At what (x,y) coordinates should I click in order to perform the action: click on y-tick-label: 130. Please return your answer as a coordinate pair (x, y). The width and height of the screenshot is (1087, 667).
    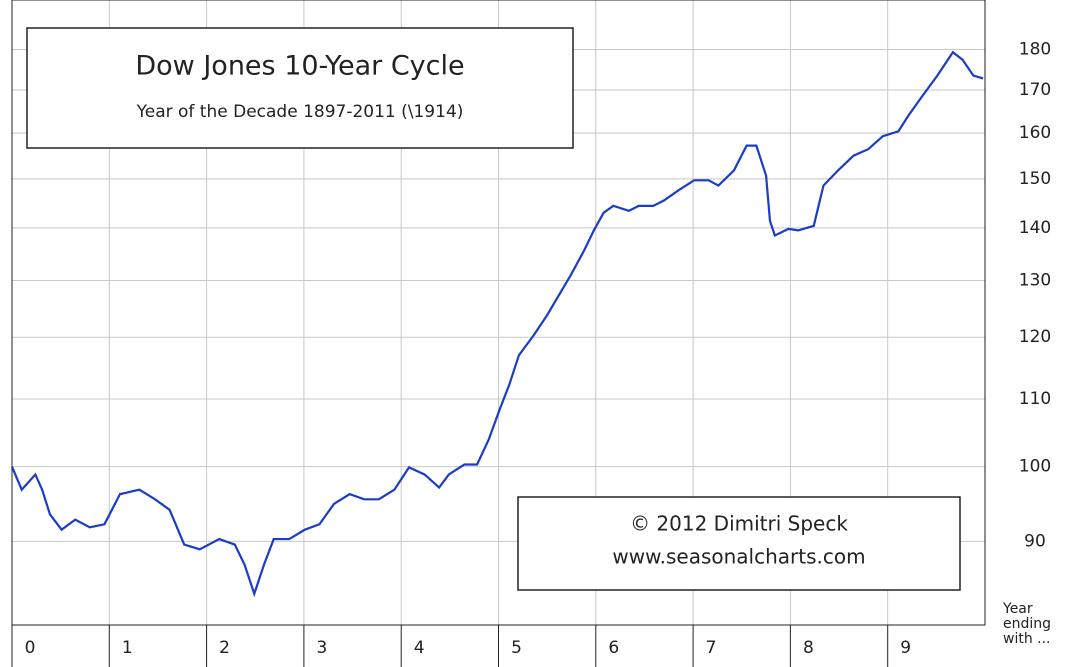
    Looking at the image, I should click on (1035, 280).